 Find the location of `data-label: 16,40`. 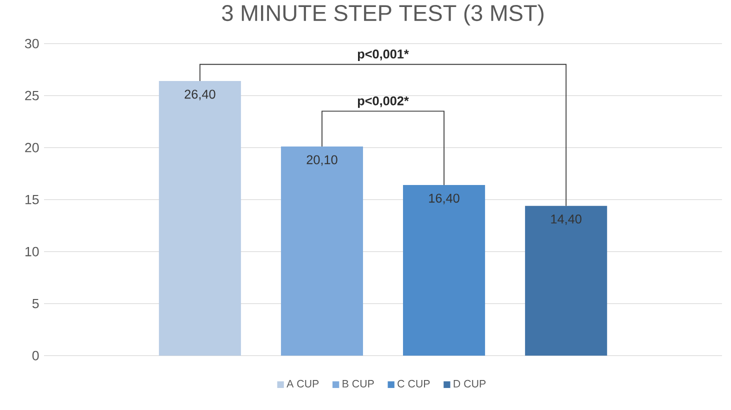

data-label: 16,40 is located at coordinates (444, 199).